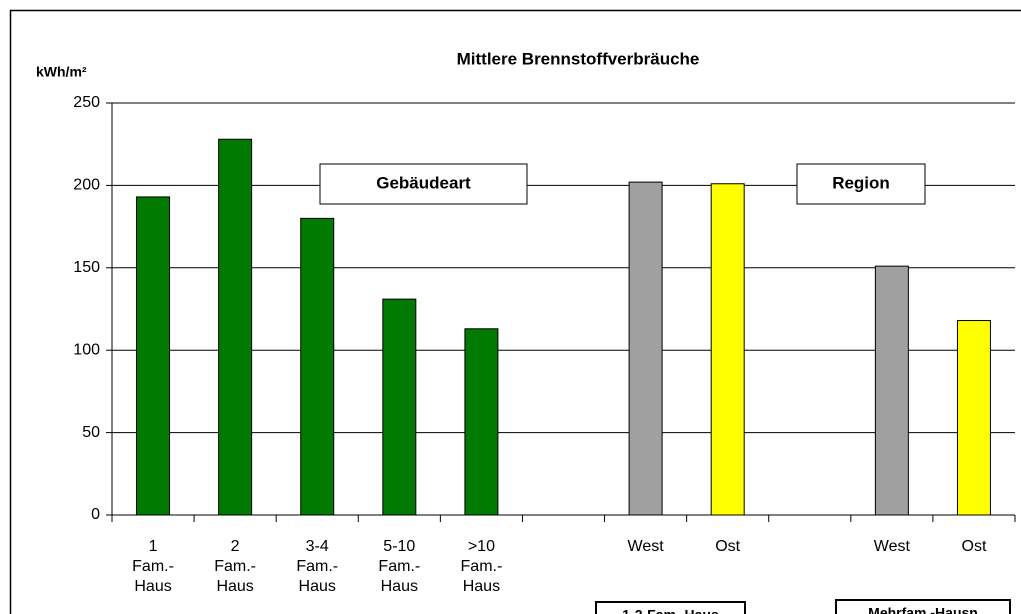 The width and height of the screenshot is (1021, 614). I want to click on y-tick-label: 150, so click(86, 267).